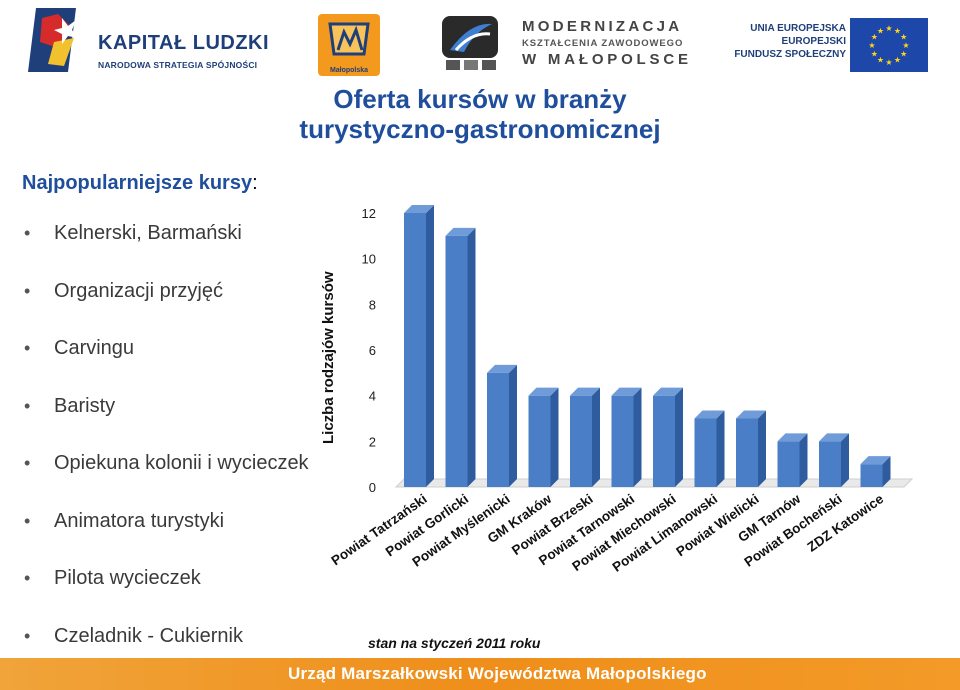 Image resolution: width=960 pixels, height=690 pixels. What do you see at coordinates (372, 487) in the screenshot?
I see `y-tick-label: 0` at bounding box center [372, 487].